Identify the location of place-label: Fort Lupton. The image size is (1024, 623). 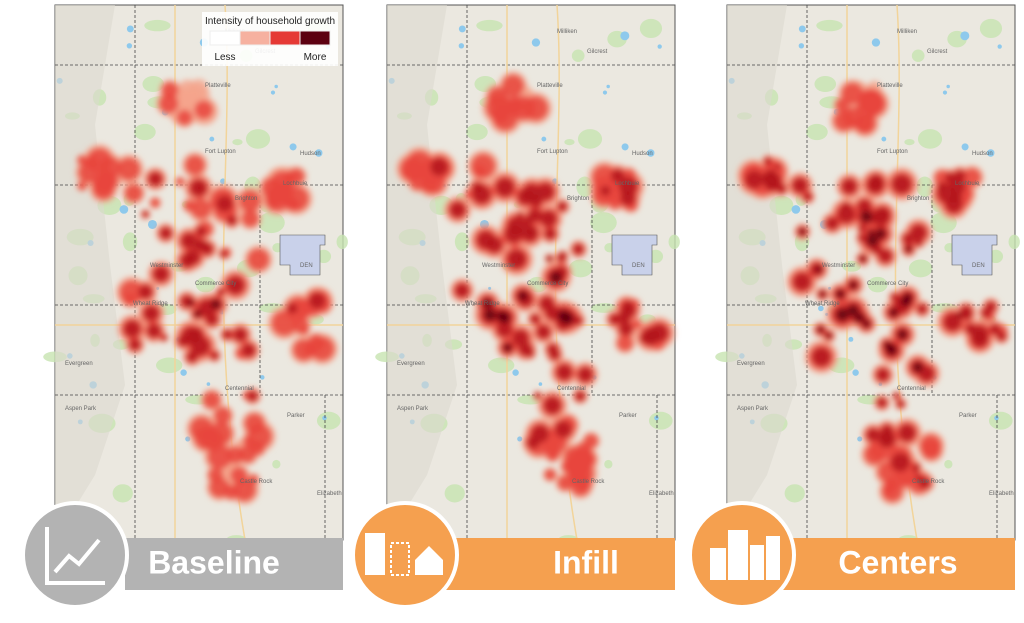
(892, 152).